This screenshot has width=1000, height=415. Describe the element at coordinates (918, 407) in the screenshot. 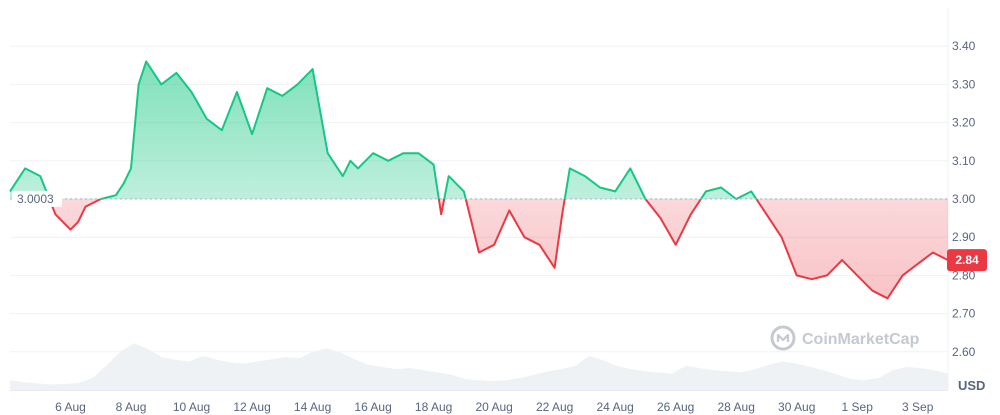

I see `x-tick-label: 3 Sep` at that location.